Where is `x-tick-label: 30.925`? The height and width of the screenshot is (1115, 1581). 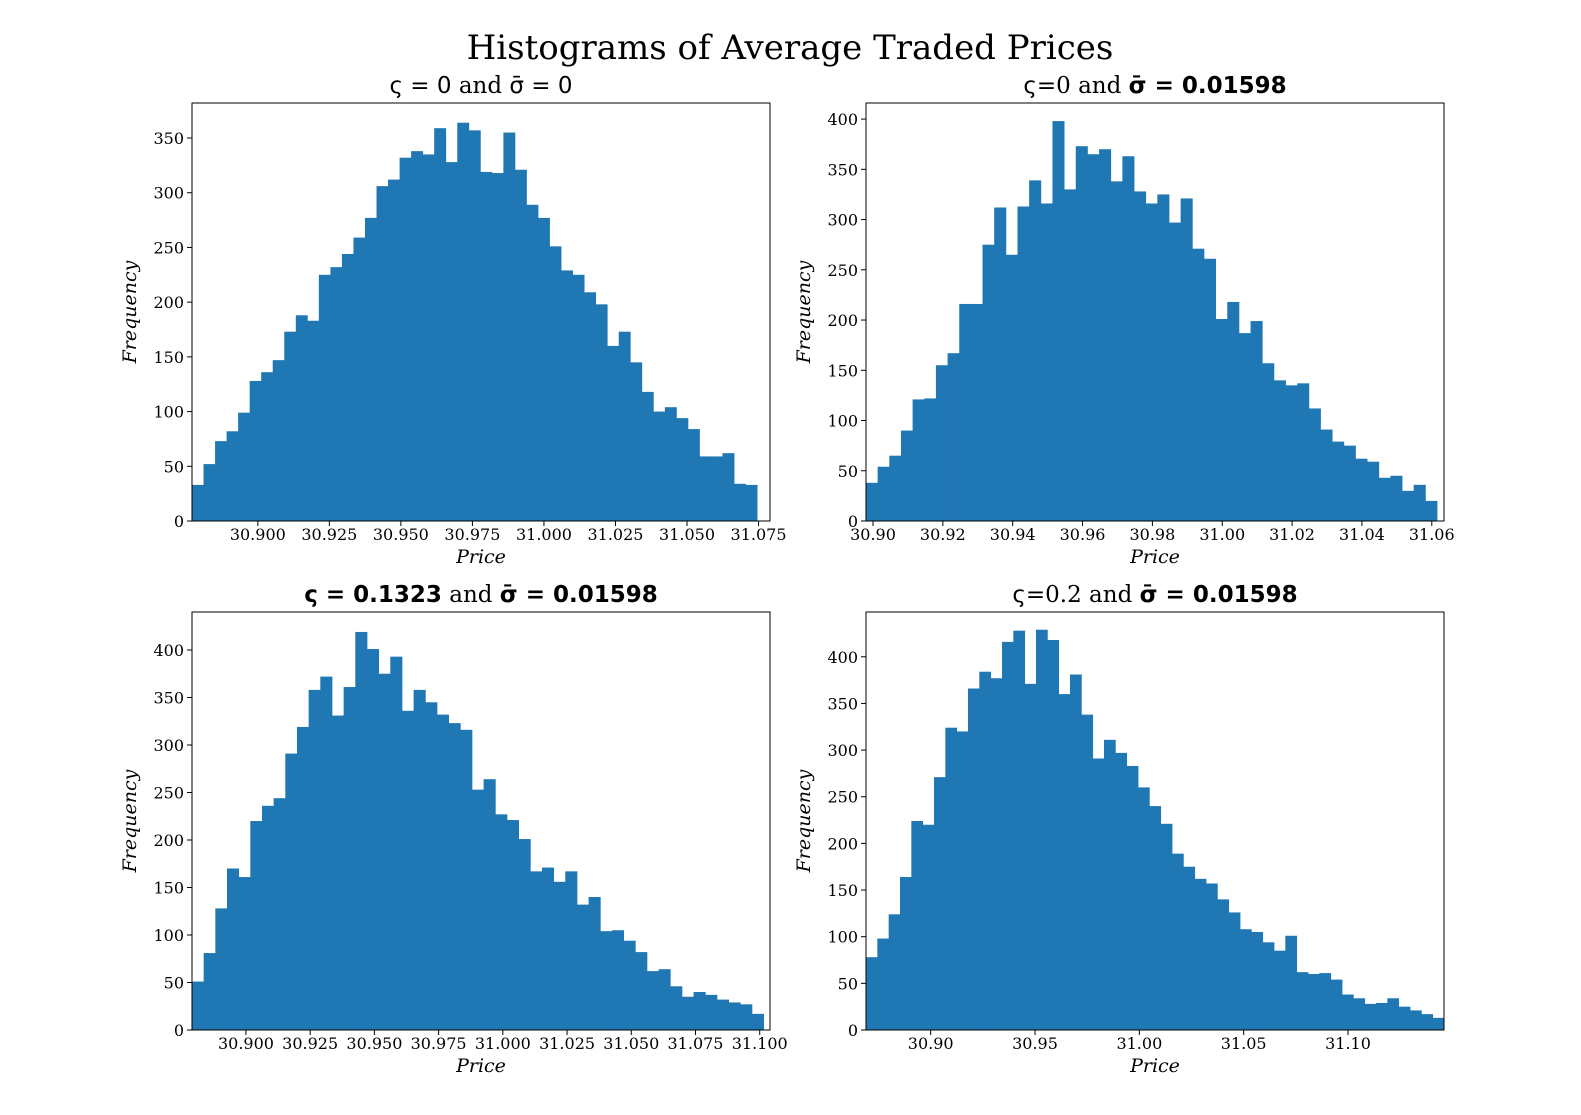 x-tick-label: 30.925 is located at coordinates (310, 1043).